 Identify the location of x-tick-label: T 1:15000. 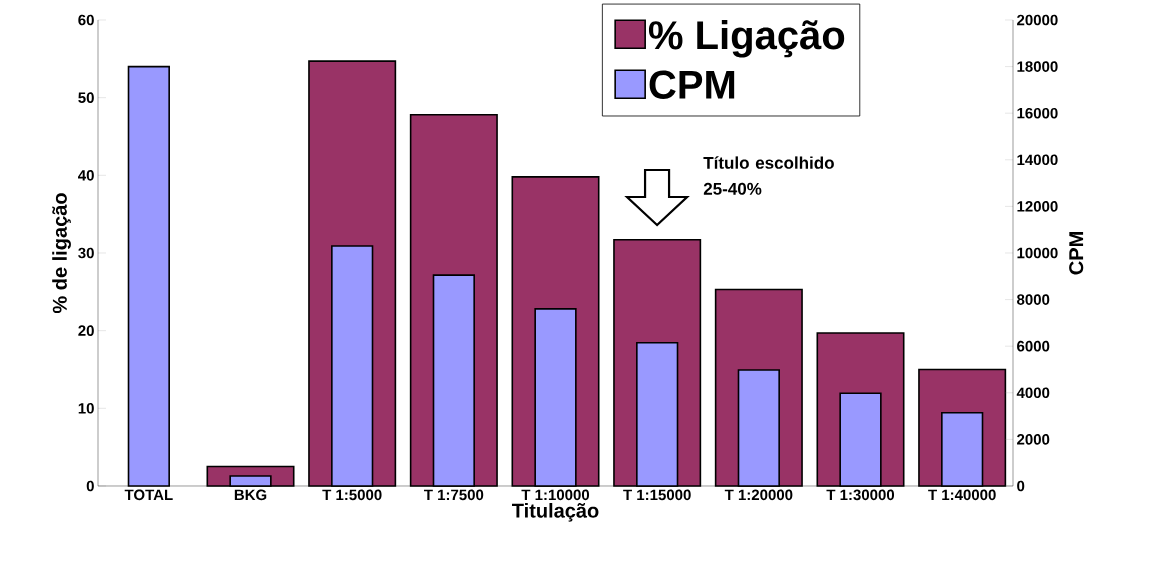
(657, 495).